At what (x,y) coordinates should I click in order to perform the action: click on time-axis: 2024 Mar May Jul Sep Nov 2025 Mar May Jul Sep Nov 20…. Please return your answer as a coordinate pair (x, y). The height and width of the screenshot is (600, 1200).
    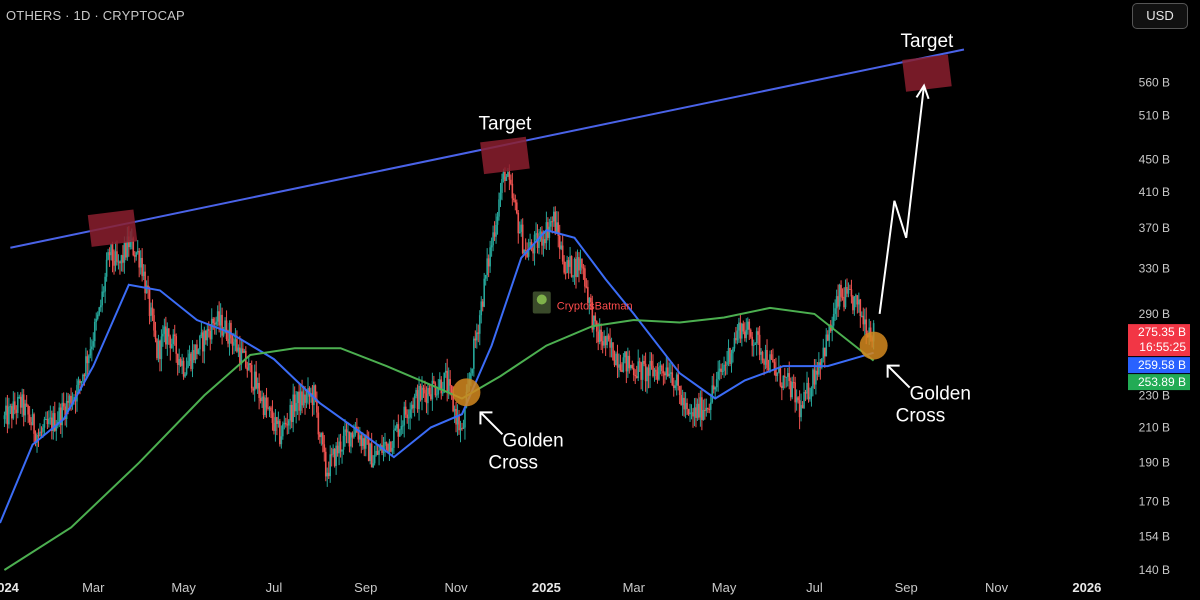
    Looking at the image, I should click on (550, 587).